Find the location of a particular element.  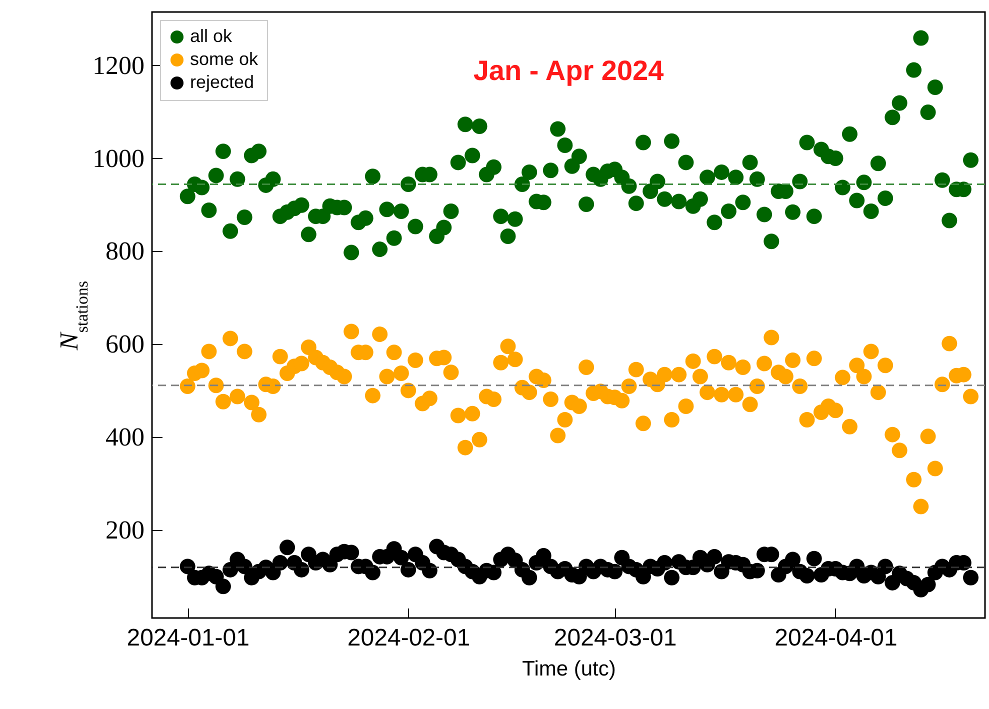

y-tick-label: 1000 is located at coordinates (118, 158).